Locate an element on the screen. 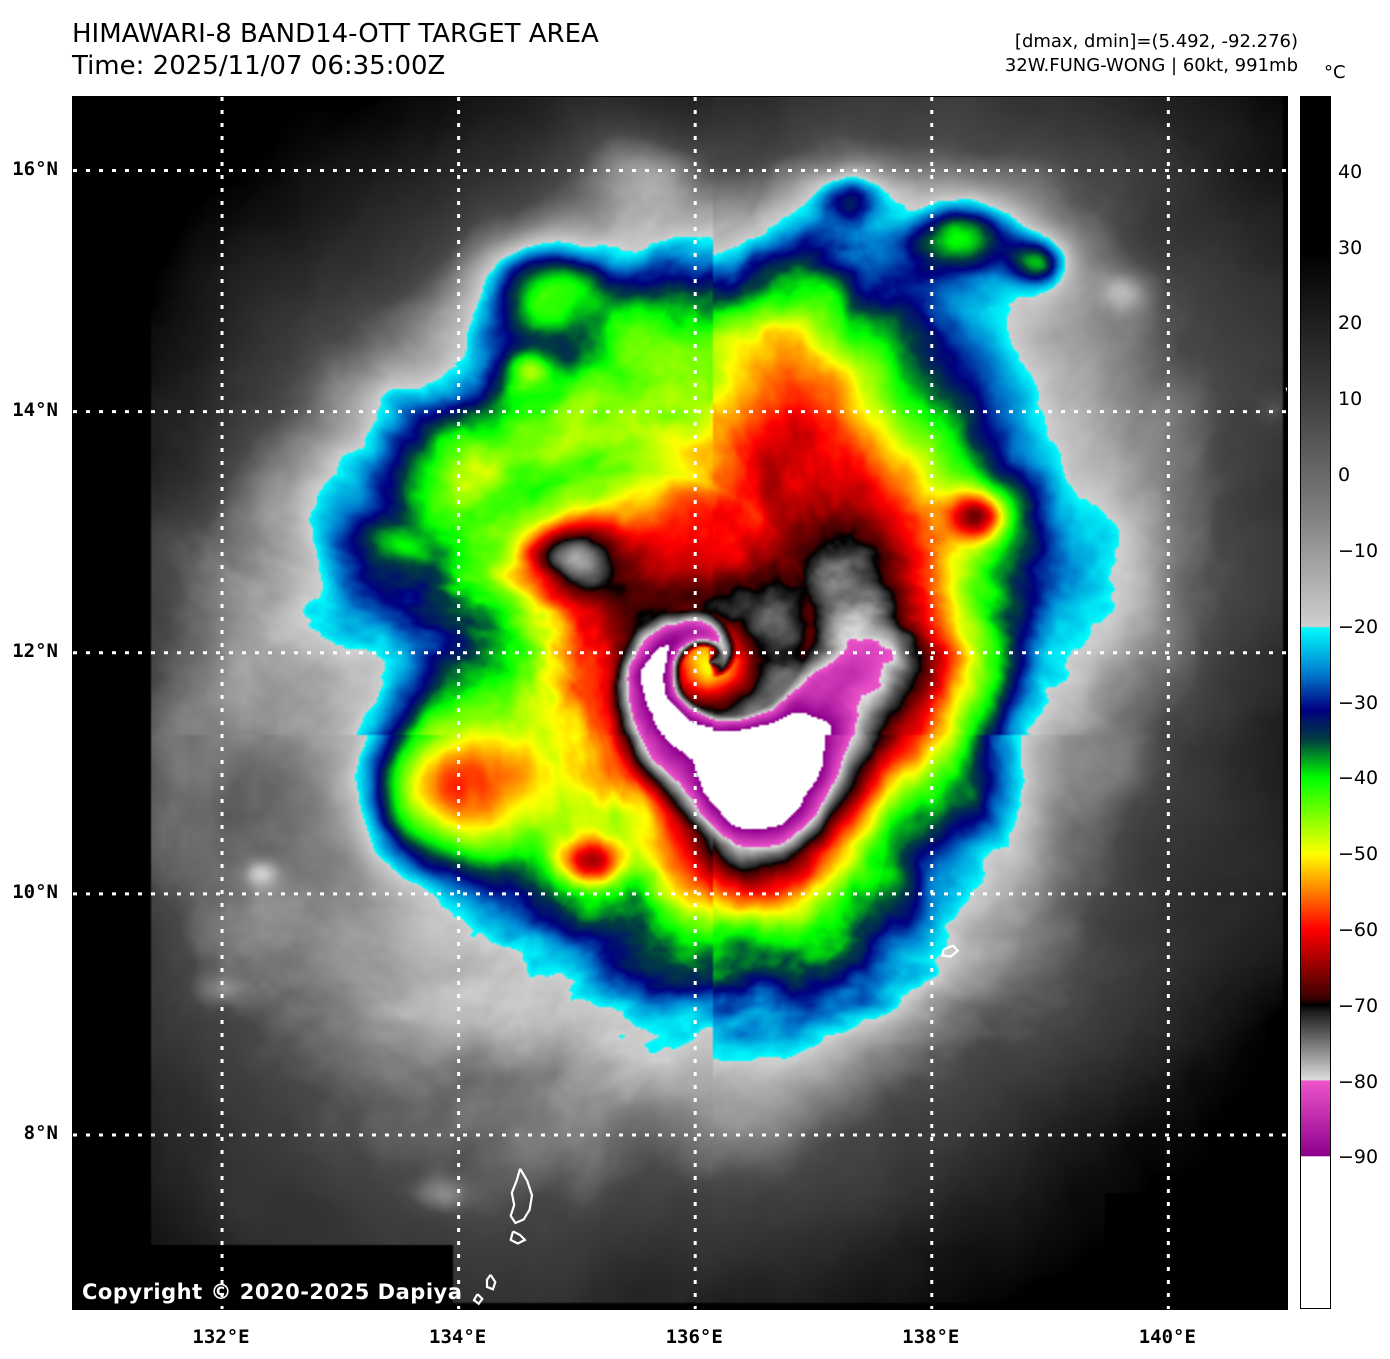  colorbar-tick-minus90: −90 is located at coordinates (1358, 1157).